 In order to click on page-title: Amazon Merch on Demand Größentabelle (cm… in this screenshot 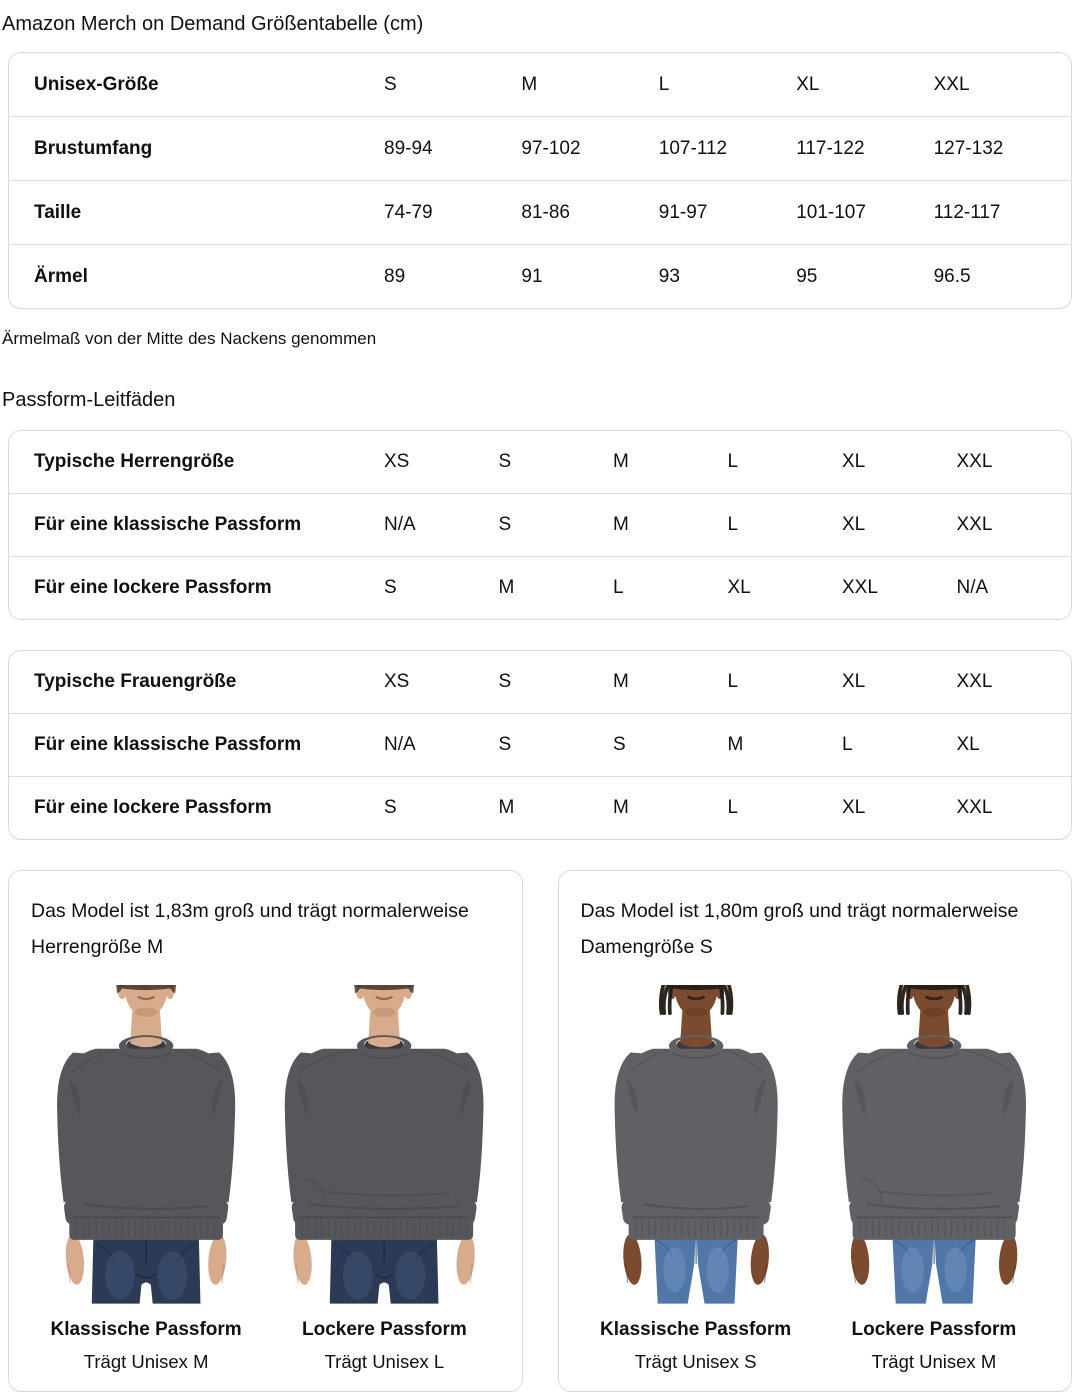, I will do `click(213, 24)`.